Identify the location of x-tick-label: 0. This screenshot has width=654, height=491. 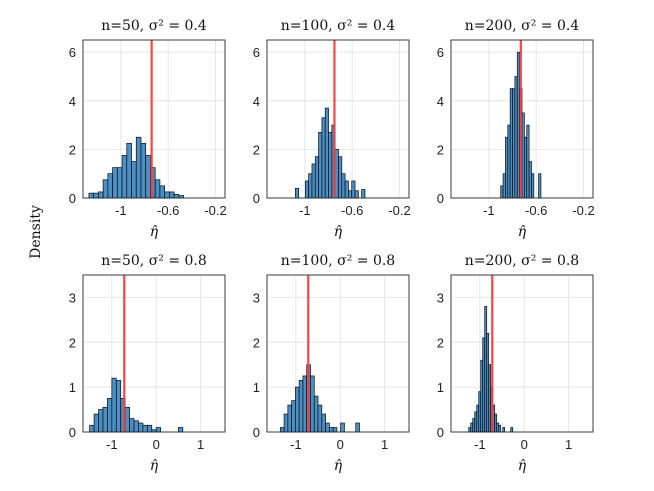
(524, 444).